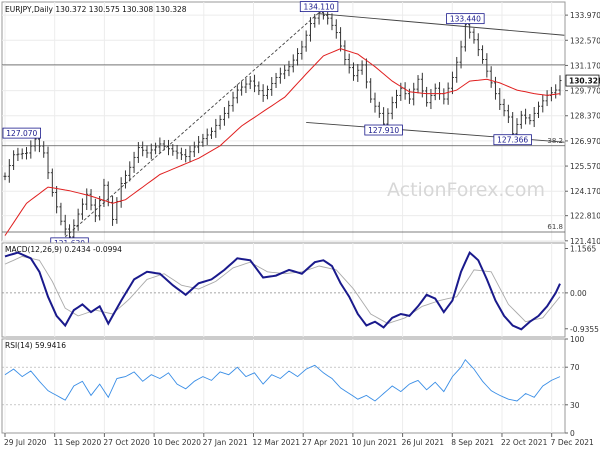 This screenshot has width=600, height=450. What do you see at coordinates (442, 24) in the screenshot?
I see `trend-line` at bounding box center [442, 24].